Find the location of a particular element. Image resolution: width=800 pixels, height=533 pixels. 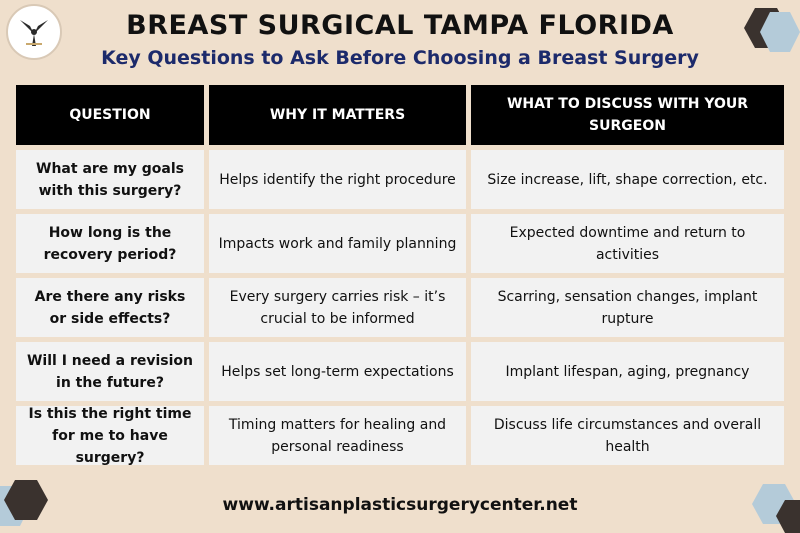

hexagon-decoration-bottom-right-dark is located at coordinates (788, 516).